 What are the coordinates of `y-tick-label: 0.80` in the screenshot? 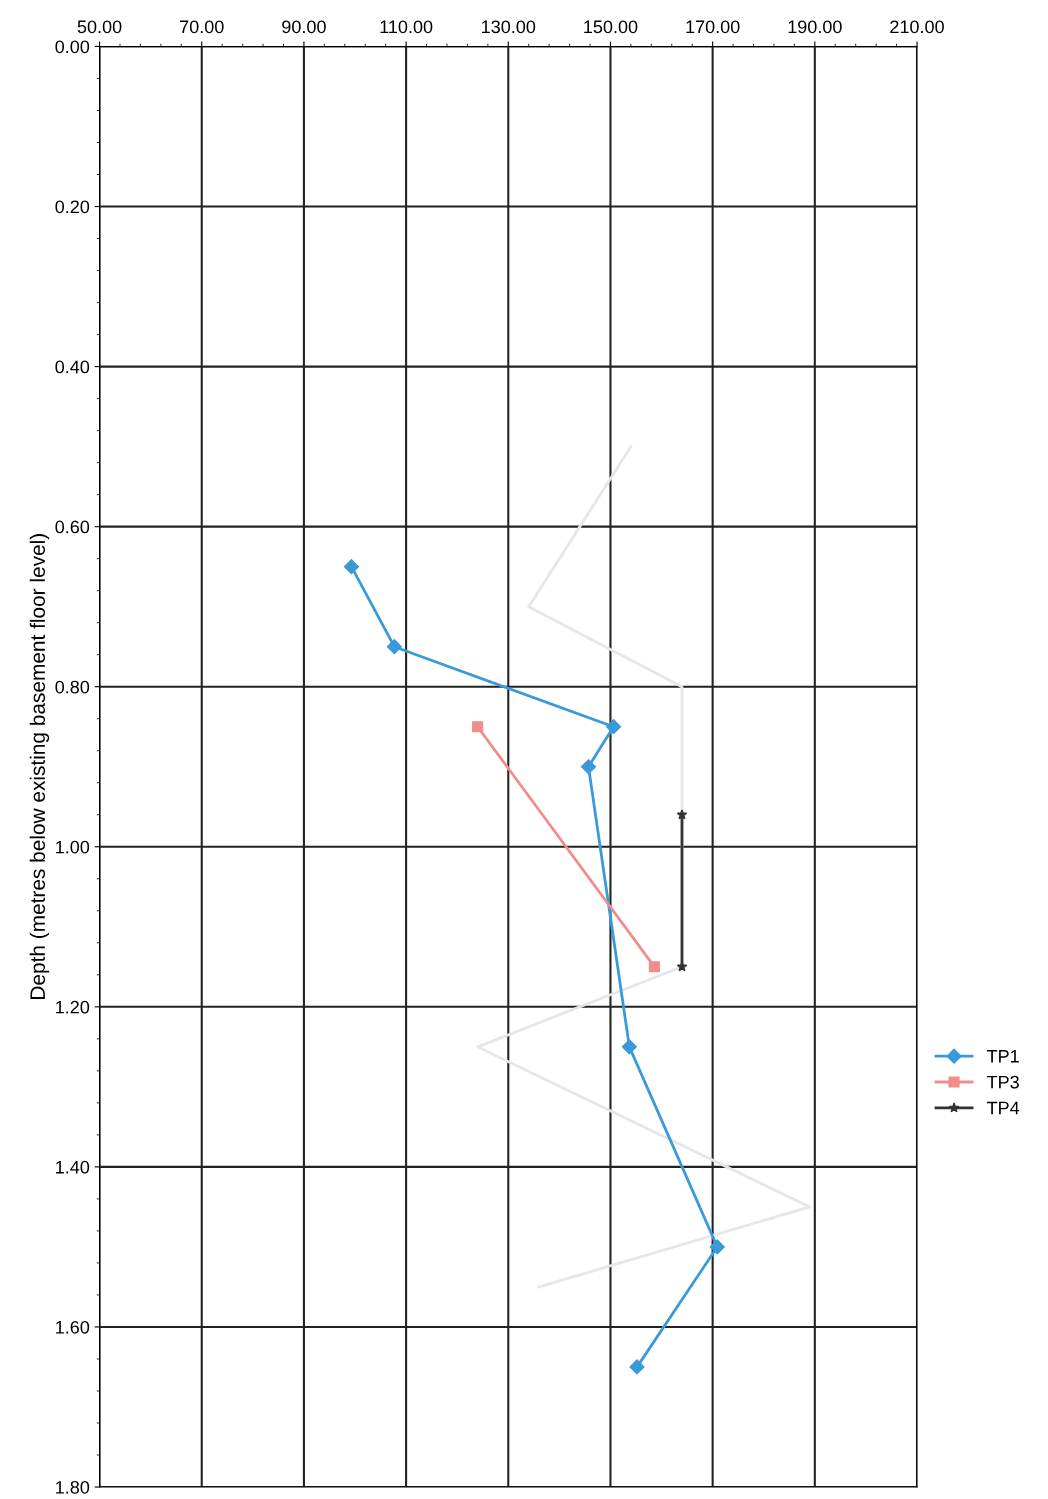 It's located at (72, 687).